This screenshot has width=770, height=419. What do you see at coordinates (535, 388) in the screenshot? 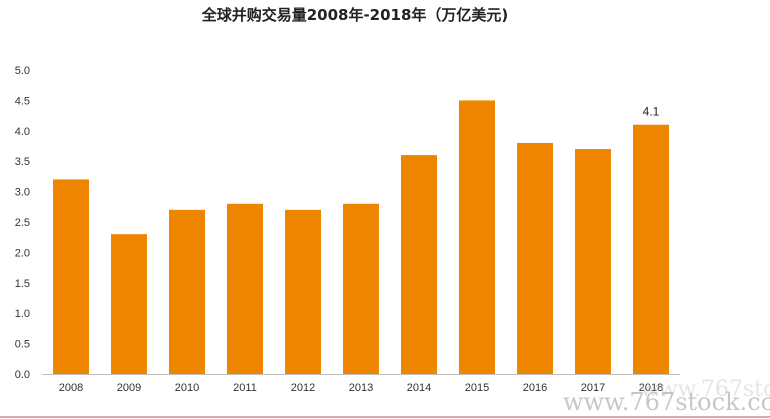
I see `x-tick-label: 2016` at bounding box center [535, 388].